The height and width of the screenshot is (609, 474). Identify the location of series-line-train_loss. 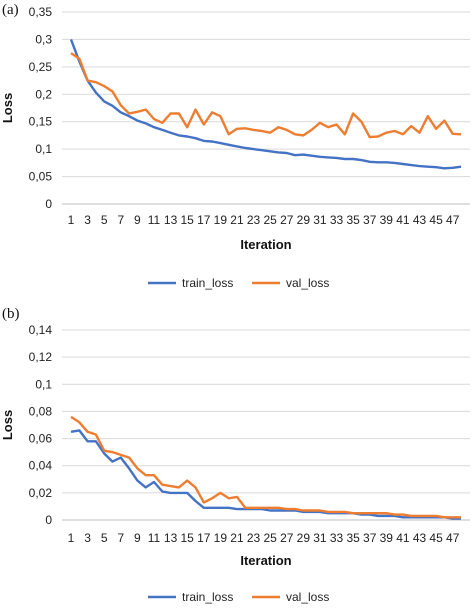
(265, 474).